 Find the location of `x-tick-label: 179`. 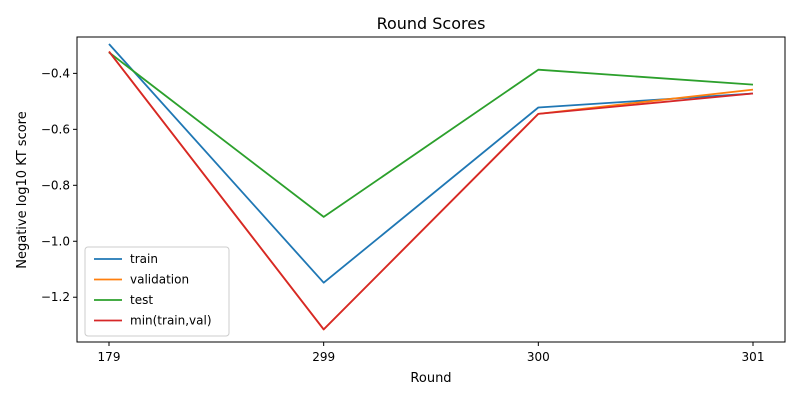

x-tick-label: 179 is located at coordinates (109, 357).